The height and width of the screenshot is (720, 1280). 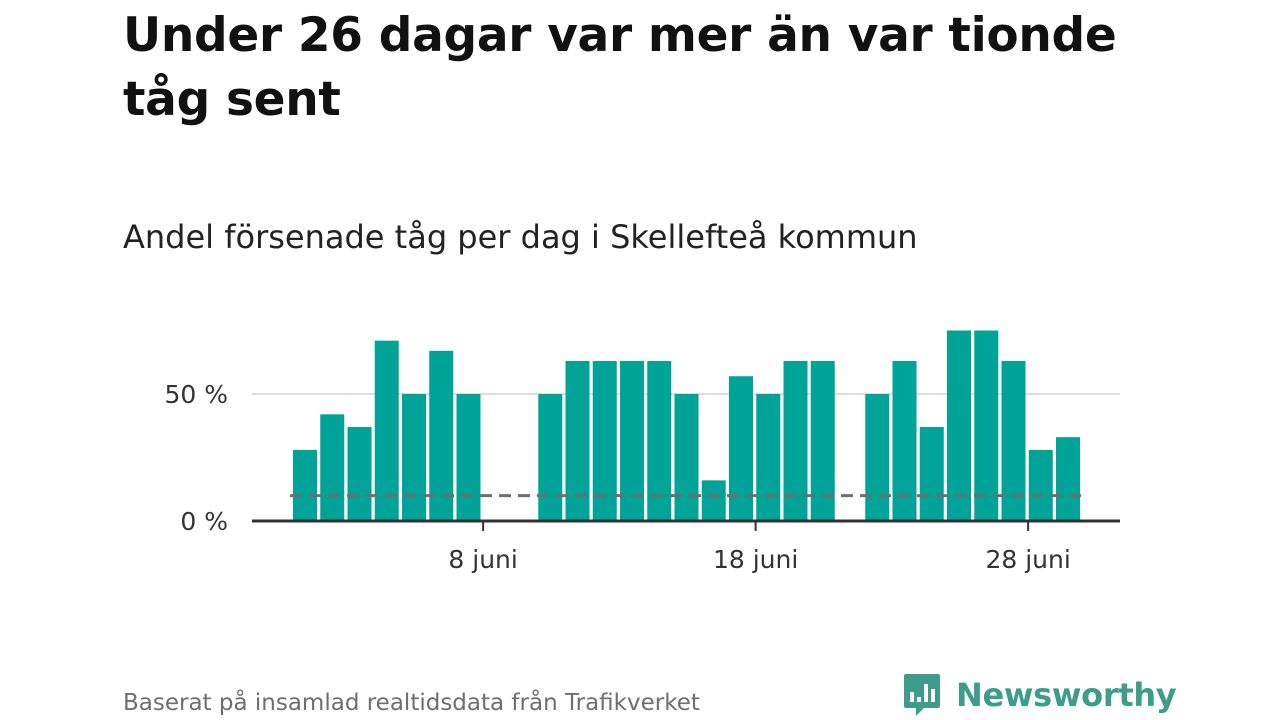 I want to click on brand-name: Newsworthy, so click(x=1066, y=695).